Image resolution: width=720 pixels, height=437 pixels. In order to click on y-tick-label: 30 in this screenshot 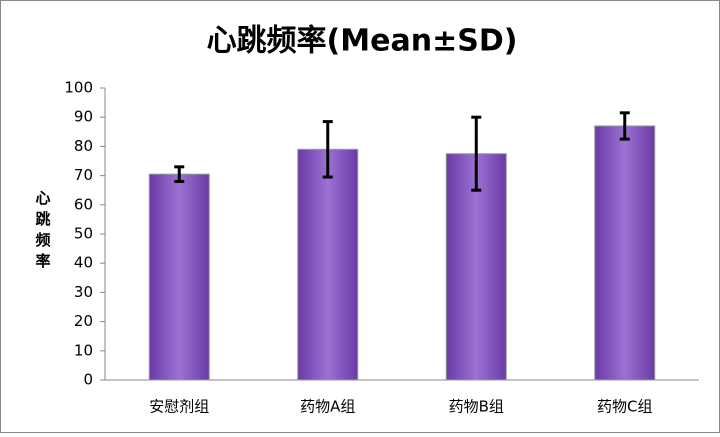, I will do `click(83, 292)`.